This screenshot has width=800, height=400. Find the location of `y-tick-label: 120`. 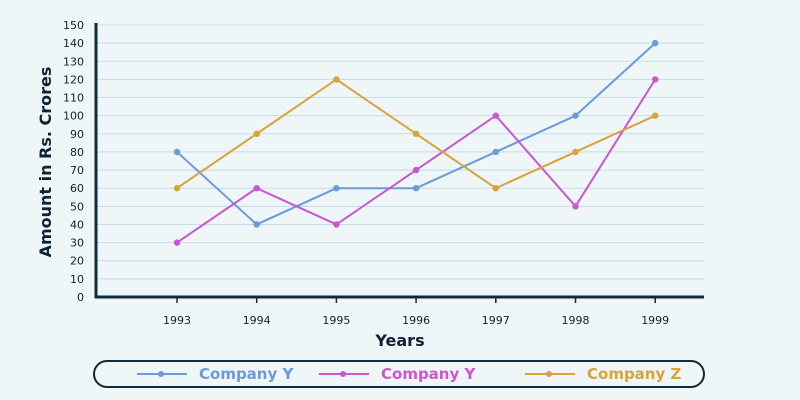

y-tick-label: 120 is located at coordinates (73, 79).